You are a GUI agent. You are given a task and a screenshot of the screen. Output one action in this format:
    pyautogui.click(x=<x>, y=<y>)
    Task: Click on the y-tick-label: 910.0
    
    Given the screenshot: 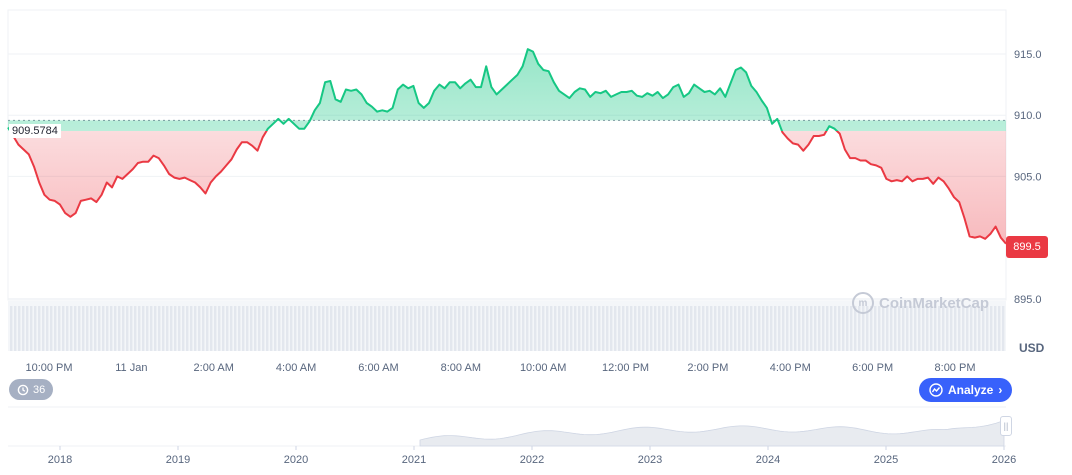 What is the action you would take?
    pyautogui.click(x=1028, y=116)
    